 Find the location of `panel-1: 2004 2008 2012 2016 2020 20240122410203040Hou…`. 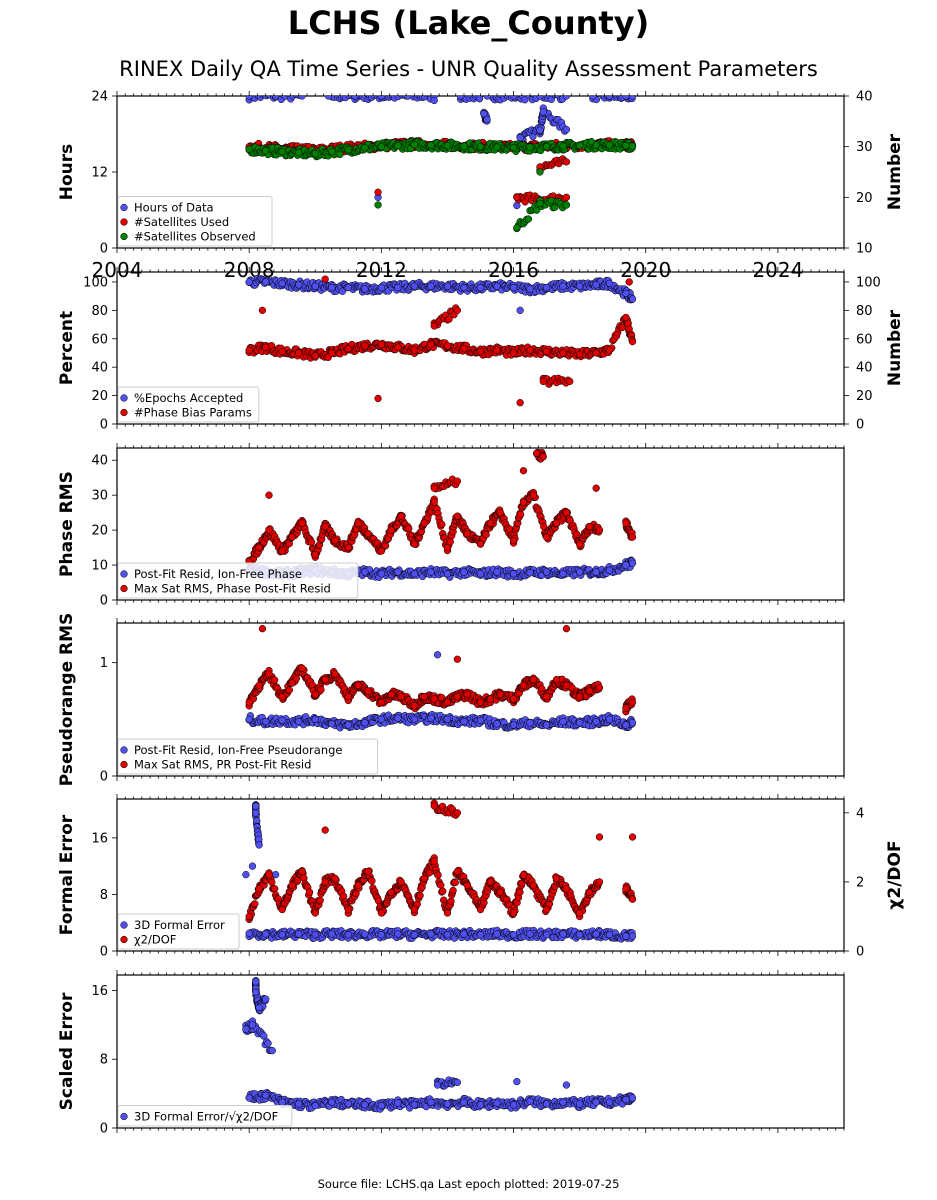

panel-1: 2004 2008 2012 2016 2020 20240122410203040Hou… is located at coordinates (481, 186).